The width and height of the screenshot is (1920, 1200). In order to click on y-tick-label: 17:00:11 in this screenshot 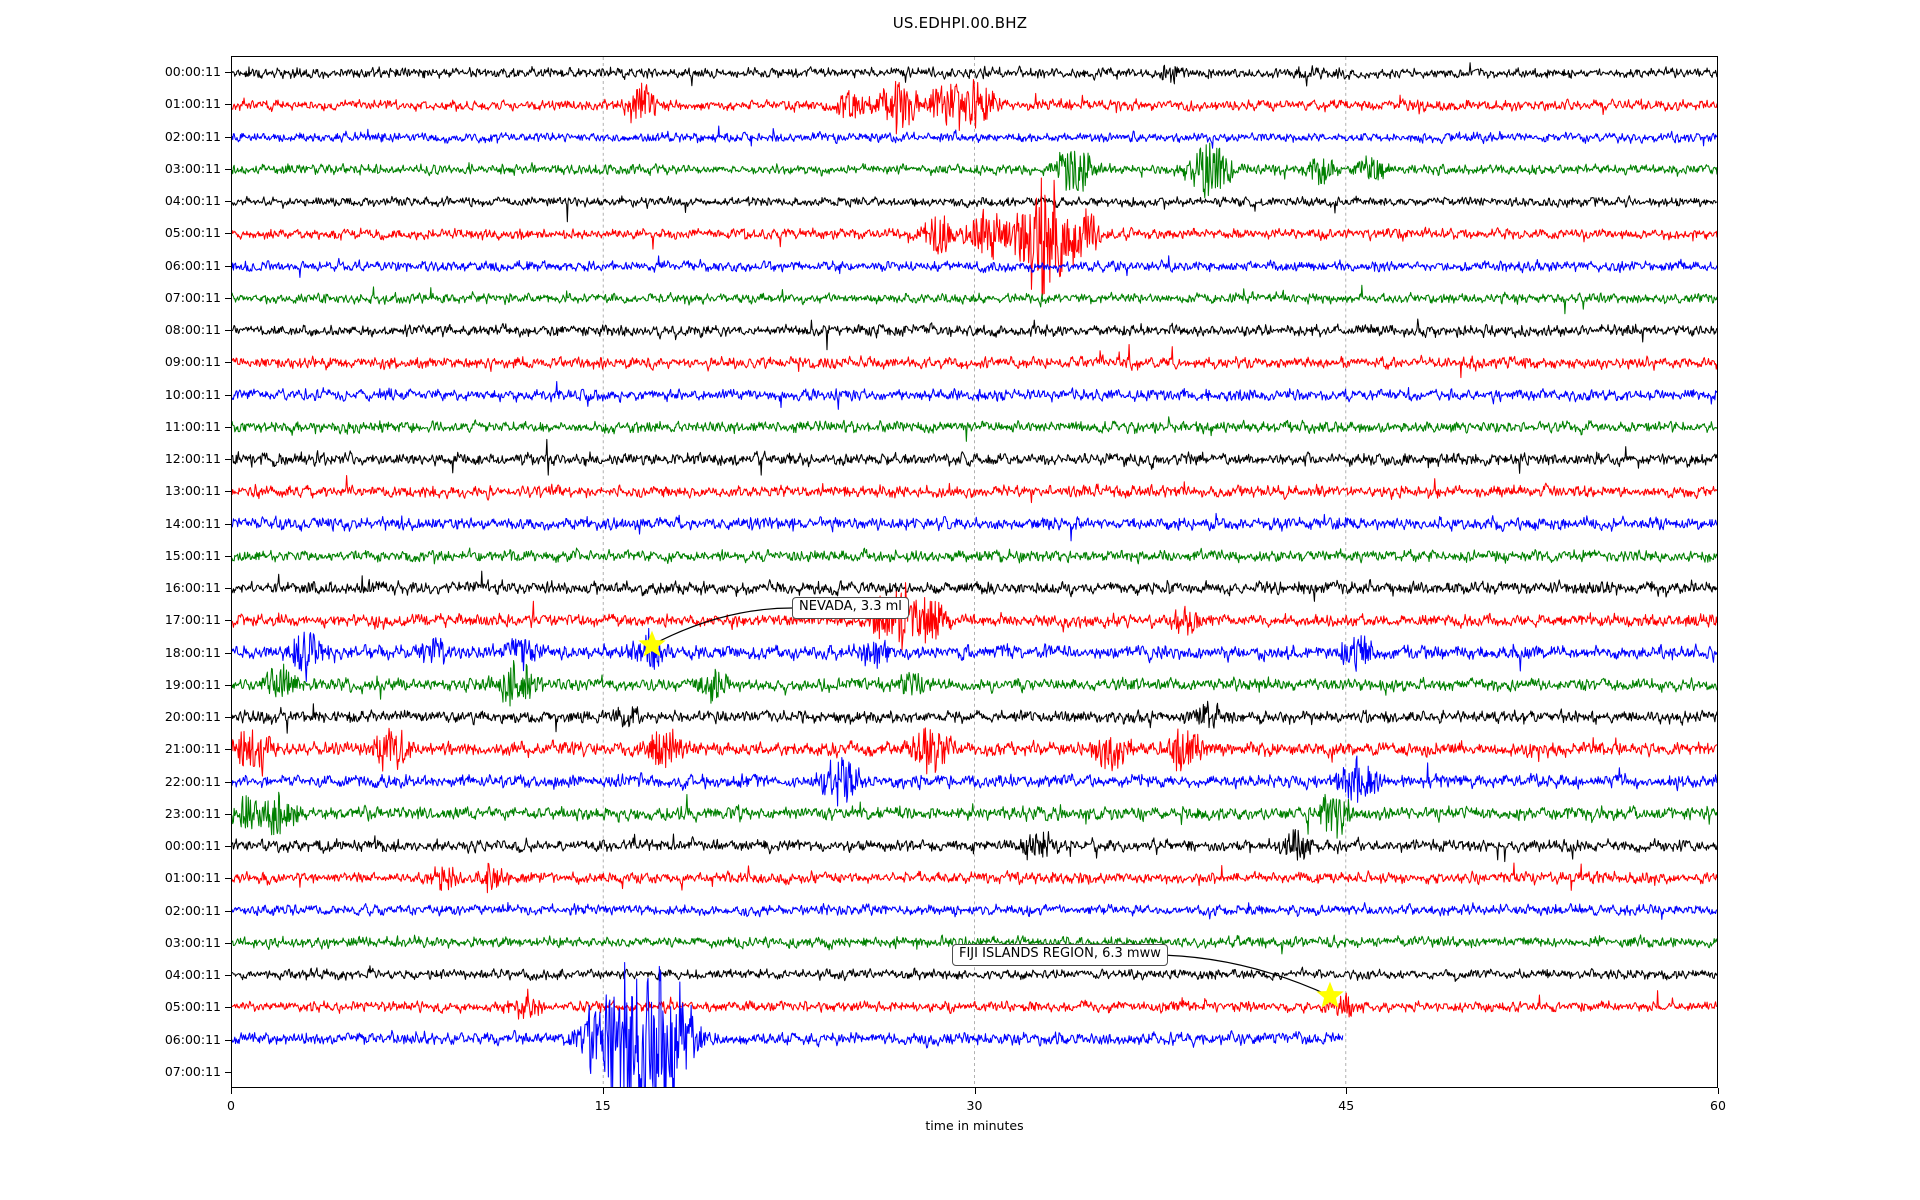, I will do `click(192, 620)`.